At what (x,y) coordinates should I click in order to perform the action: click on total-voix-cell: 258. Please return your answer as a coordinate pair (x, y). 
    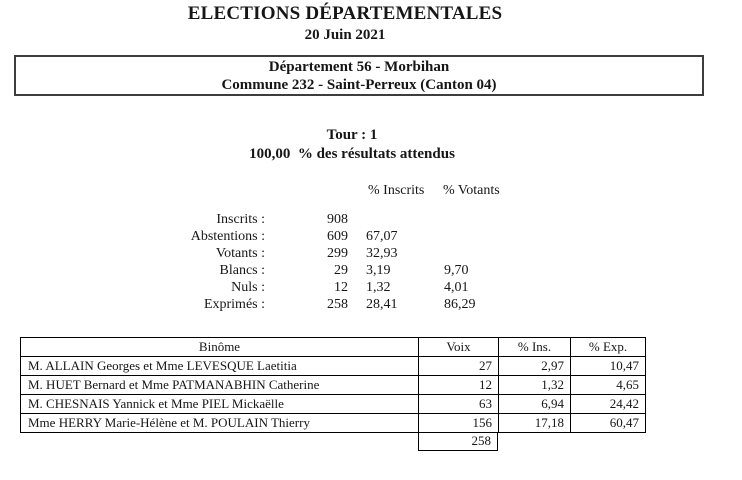
    Looking at the image, I should click on (458, 442).